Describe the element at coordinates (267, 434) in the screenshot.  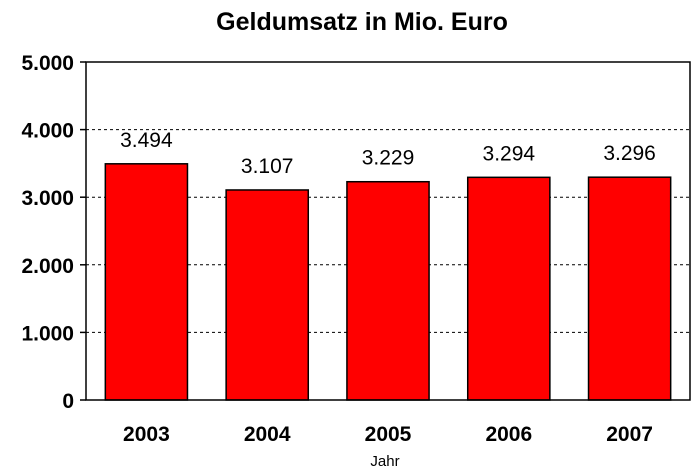
I see `x-tick-label: 2004` at that location.